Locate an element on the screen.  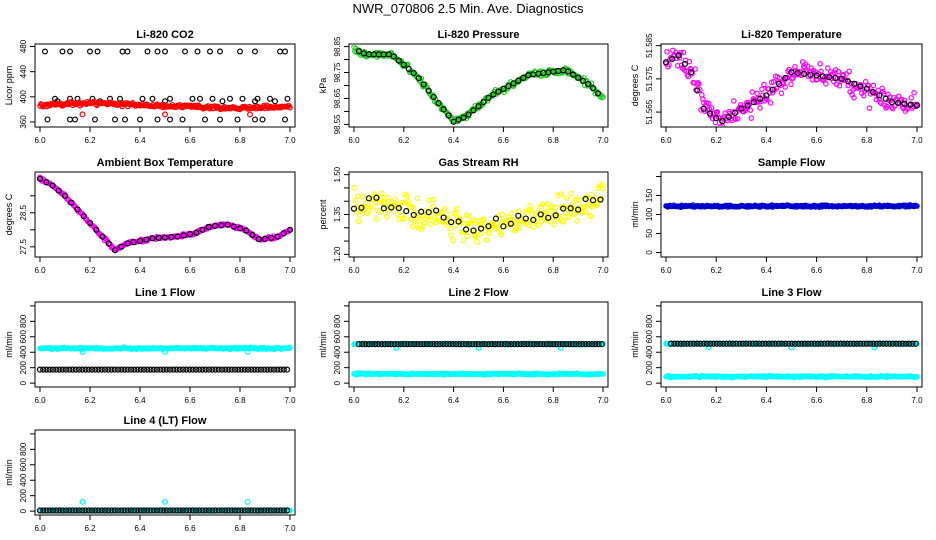
y-tick-label: 150 is located at coordinates (649, 195).